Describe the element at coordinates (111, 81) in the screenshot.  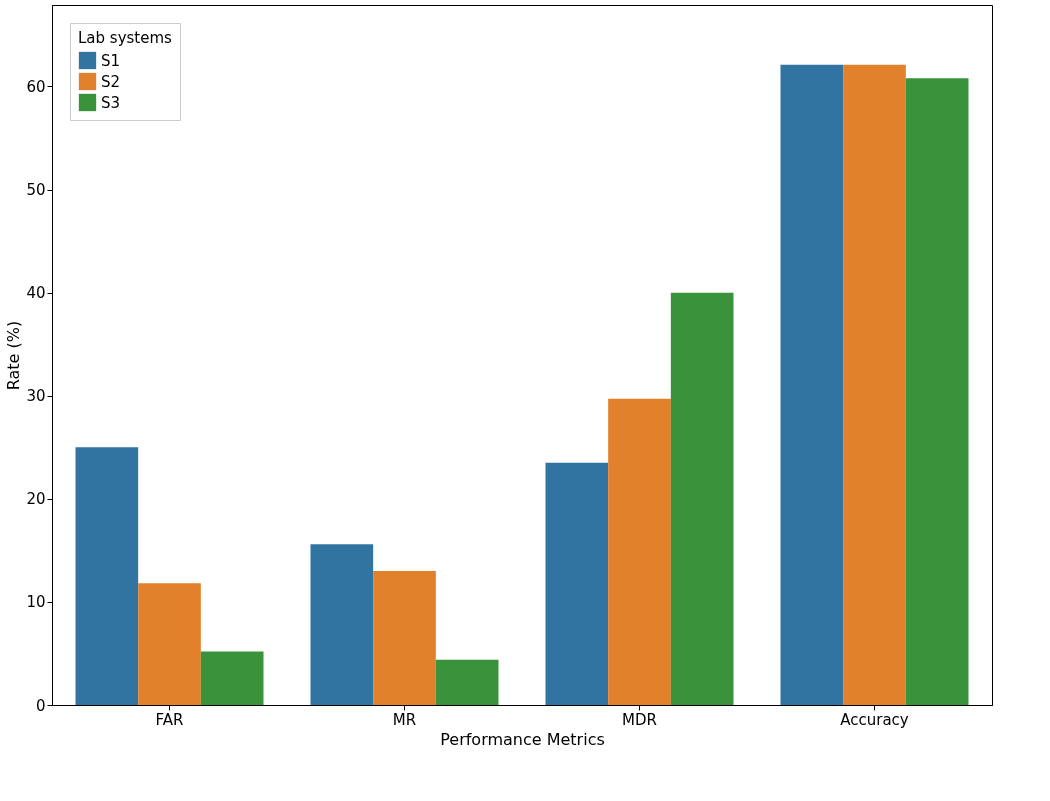
I see `legend-label: S2` at that location.